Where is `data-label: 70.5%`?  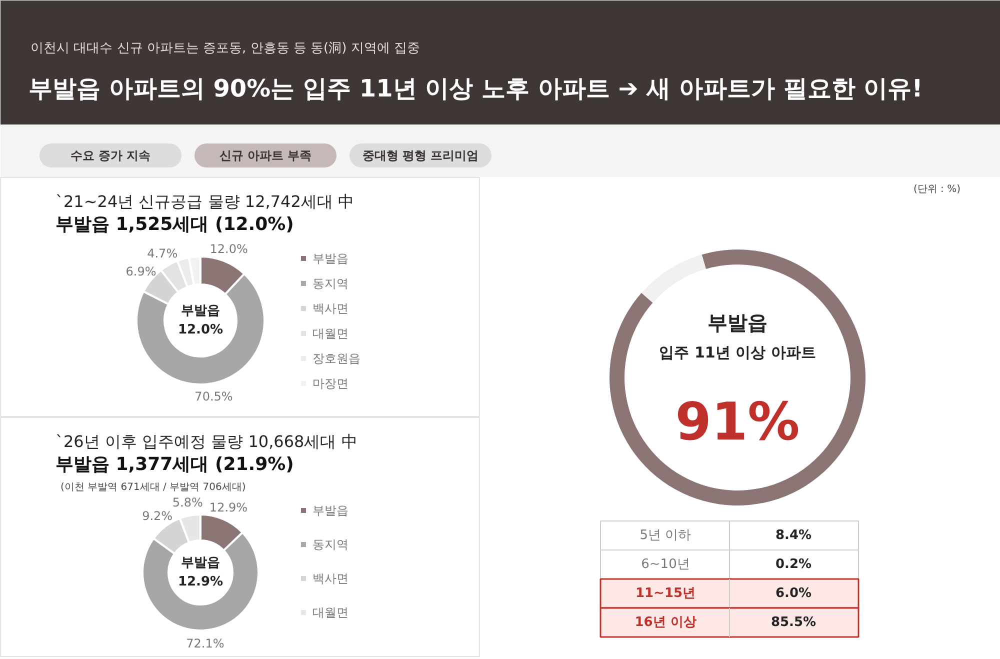 data-label: 70.5% is located at coordinates (213, 396).